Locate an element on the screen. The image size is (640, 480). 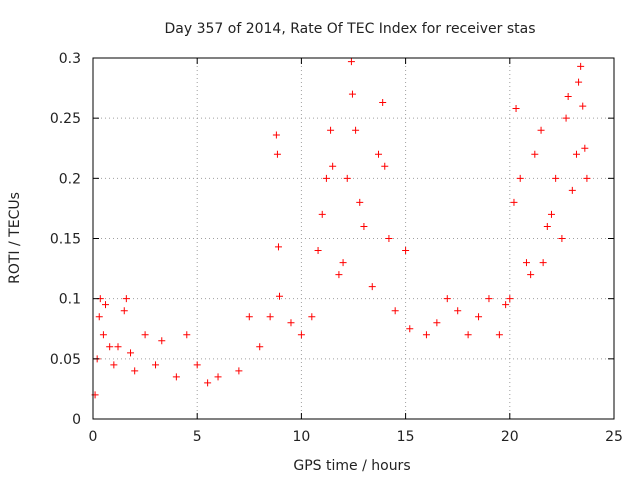
y-tick-label: 0.2 is located at coordinates (70, 179).